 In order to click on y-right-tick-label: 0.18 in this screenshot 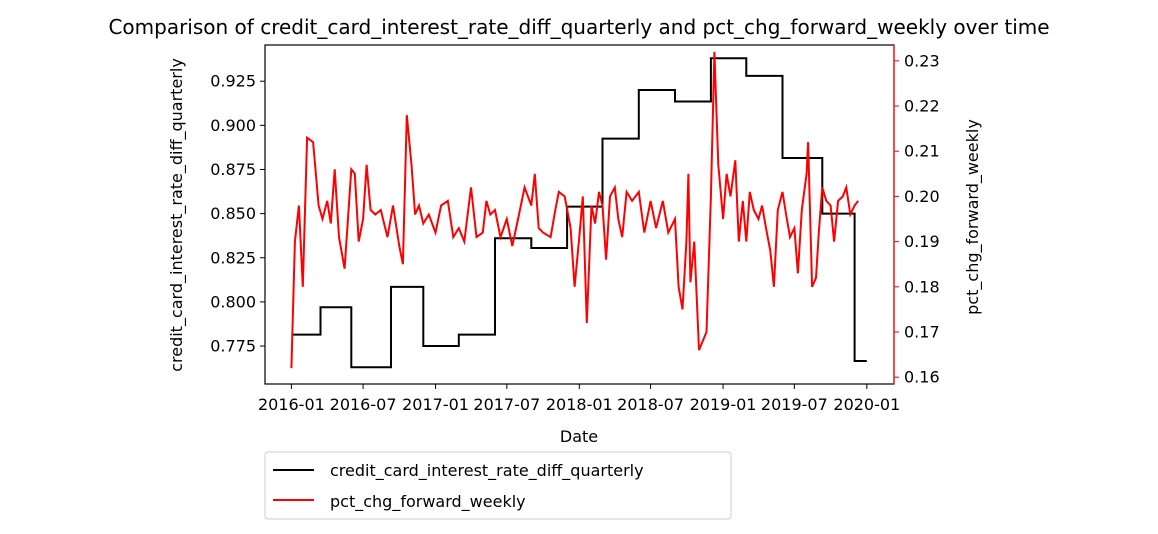, I will do `click(922, 286)`.